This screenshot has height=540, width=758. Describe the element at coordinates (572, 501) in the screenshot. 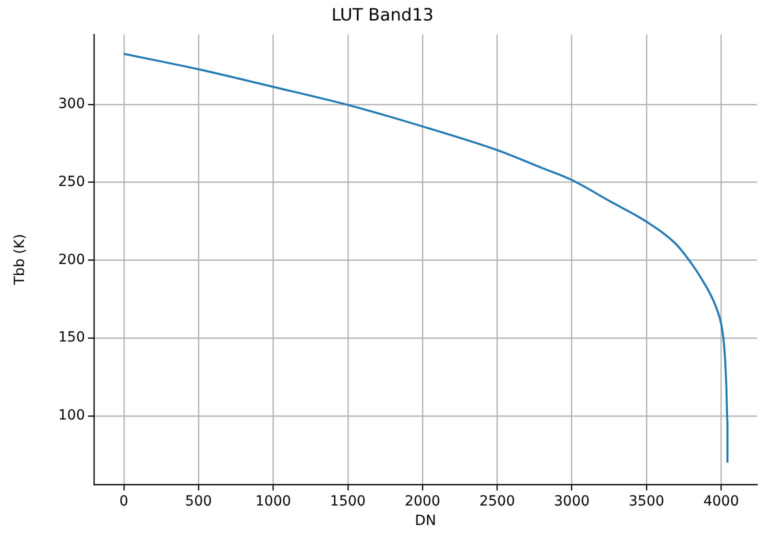

I see `x-tick-label: 3000` at that location.